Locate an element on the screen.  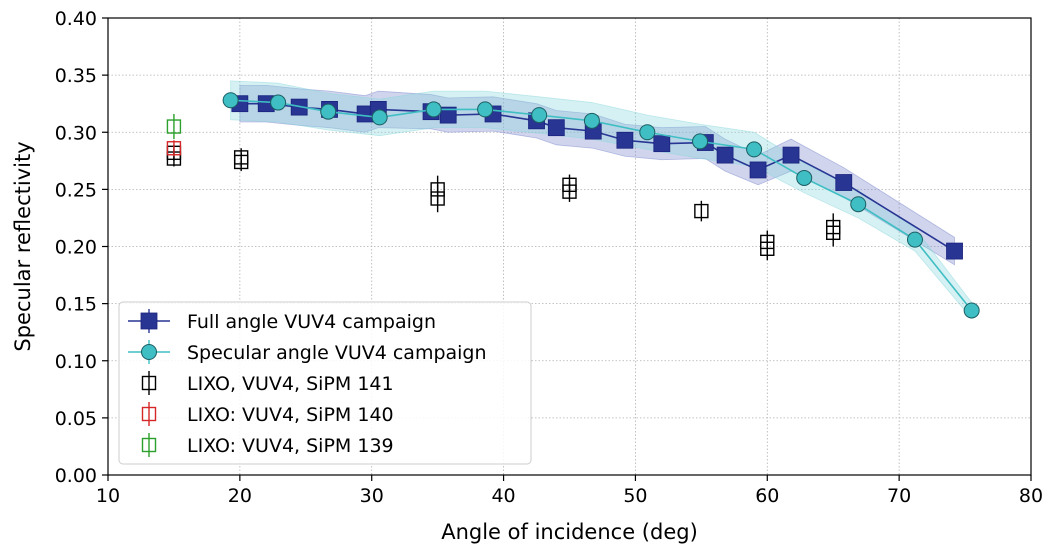
x-tick-label: 50 is located at coordinates (635, 496).